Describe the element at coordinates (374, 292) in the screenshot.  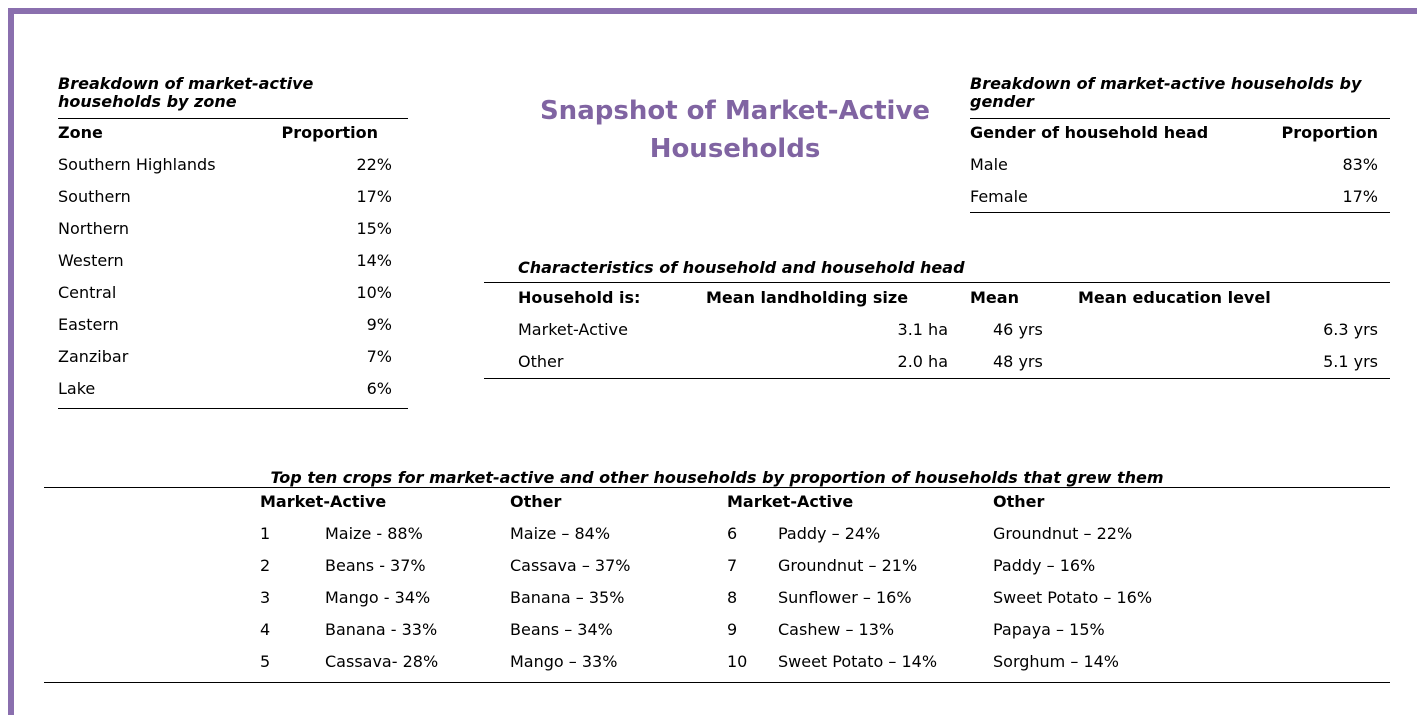
I see `table-cell: 10%` at that location.